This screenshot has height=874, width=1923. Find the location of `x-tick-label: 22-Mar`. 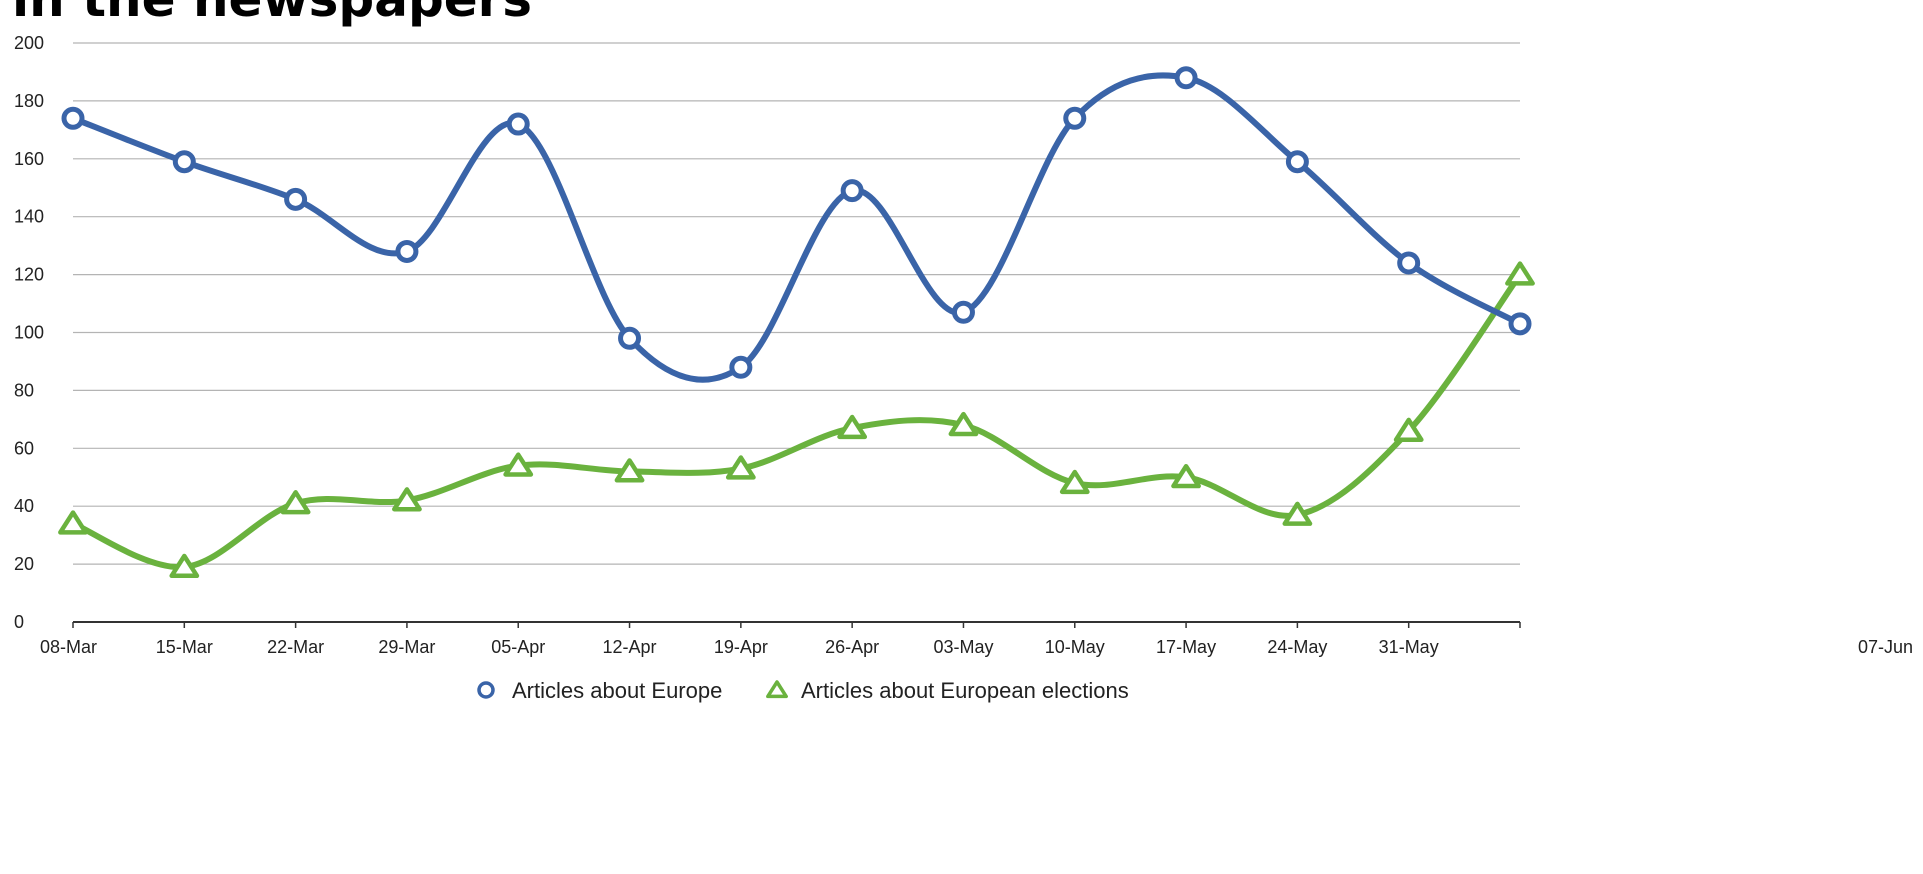

x-tick-label: 22-Mar is located at coordinates (295, 647).